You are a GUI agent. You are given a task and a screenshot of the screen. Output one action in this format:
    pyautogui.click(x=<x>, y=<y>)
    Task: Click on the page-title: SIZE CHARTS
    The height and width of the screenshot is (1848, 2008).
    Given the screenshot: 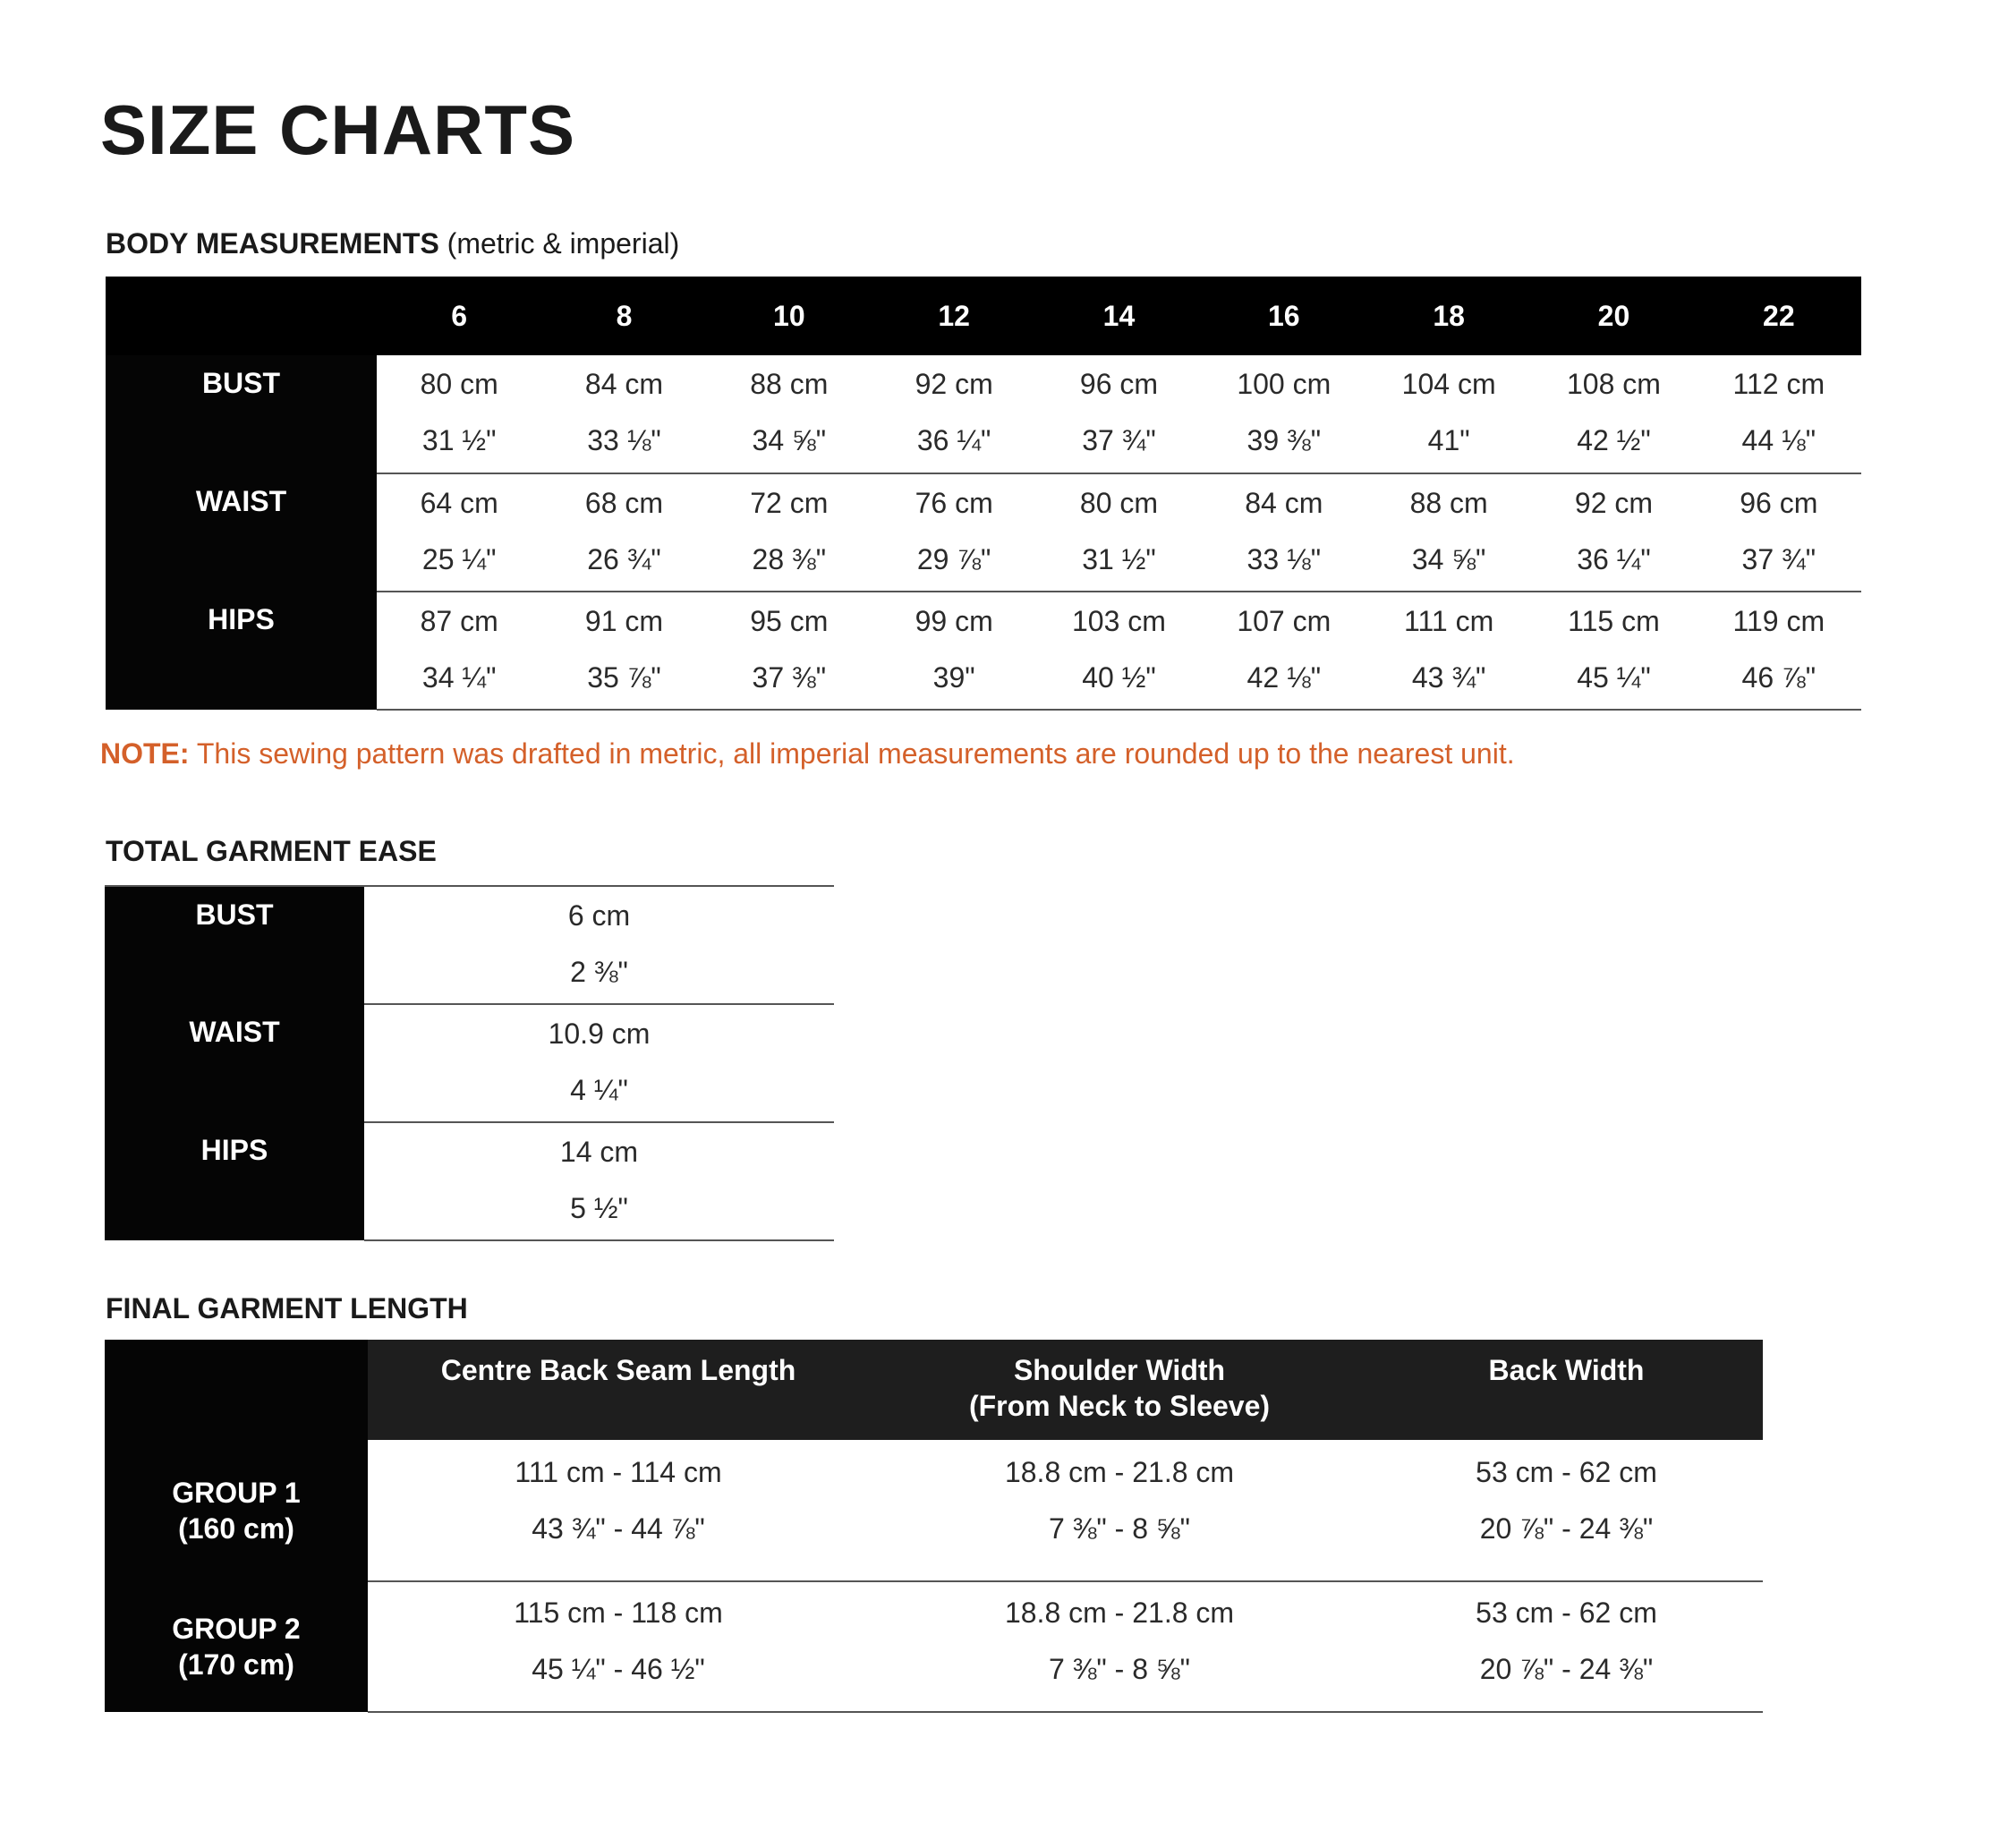 What is the action you would take?
    pyautogui.click(x=338, y=129)
    